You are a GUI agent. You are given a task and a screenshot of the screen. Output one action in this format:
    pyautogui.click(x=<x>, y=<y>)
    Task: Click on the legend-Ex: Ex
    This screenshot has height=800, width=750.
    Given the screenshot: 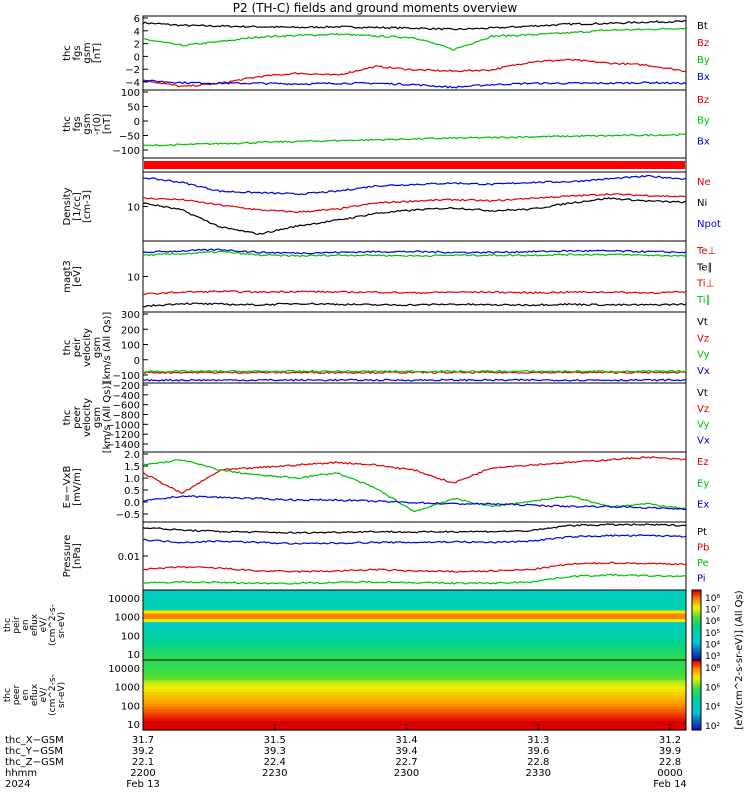 What is the action you would take?
    pyautogui.click(x=703, y=505)
    